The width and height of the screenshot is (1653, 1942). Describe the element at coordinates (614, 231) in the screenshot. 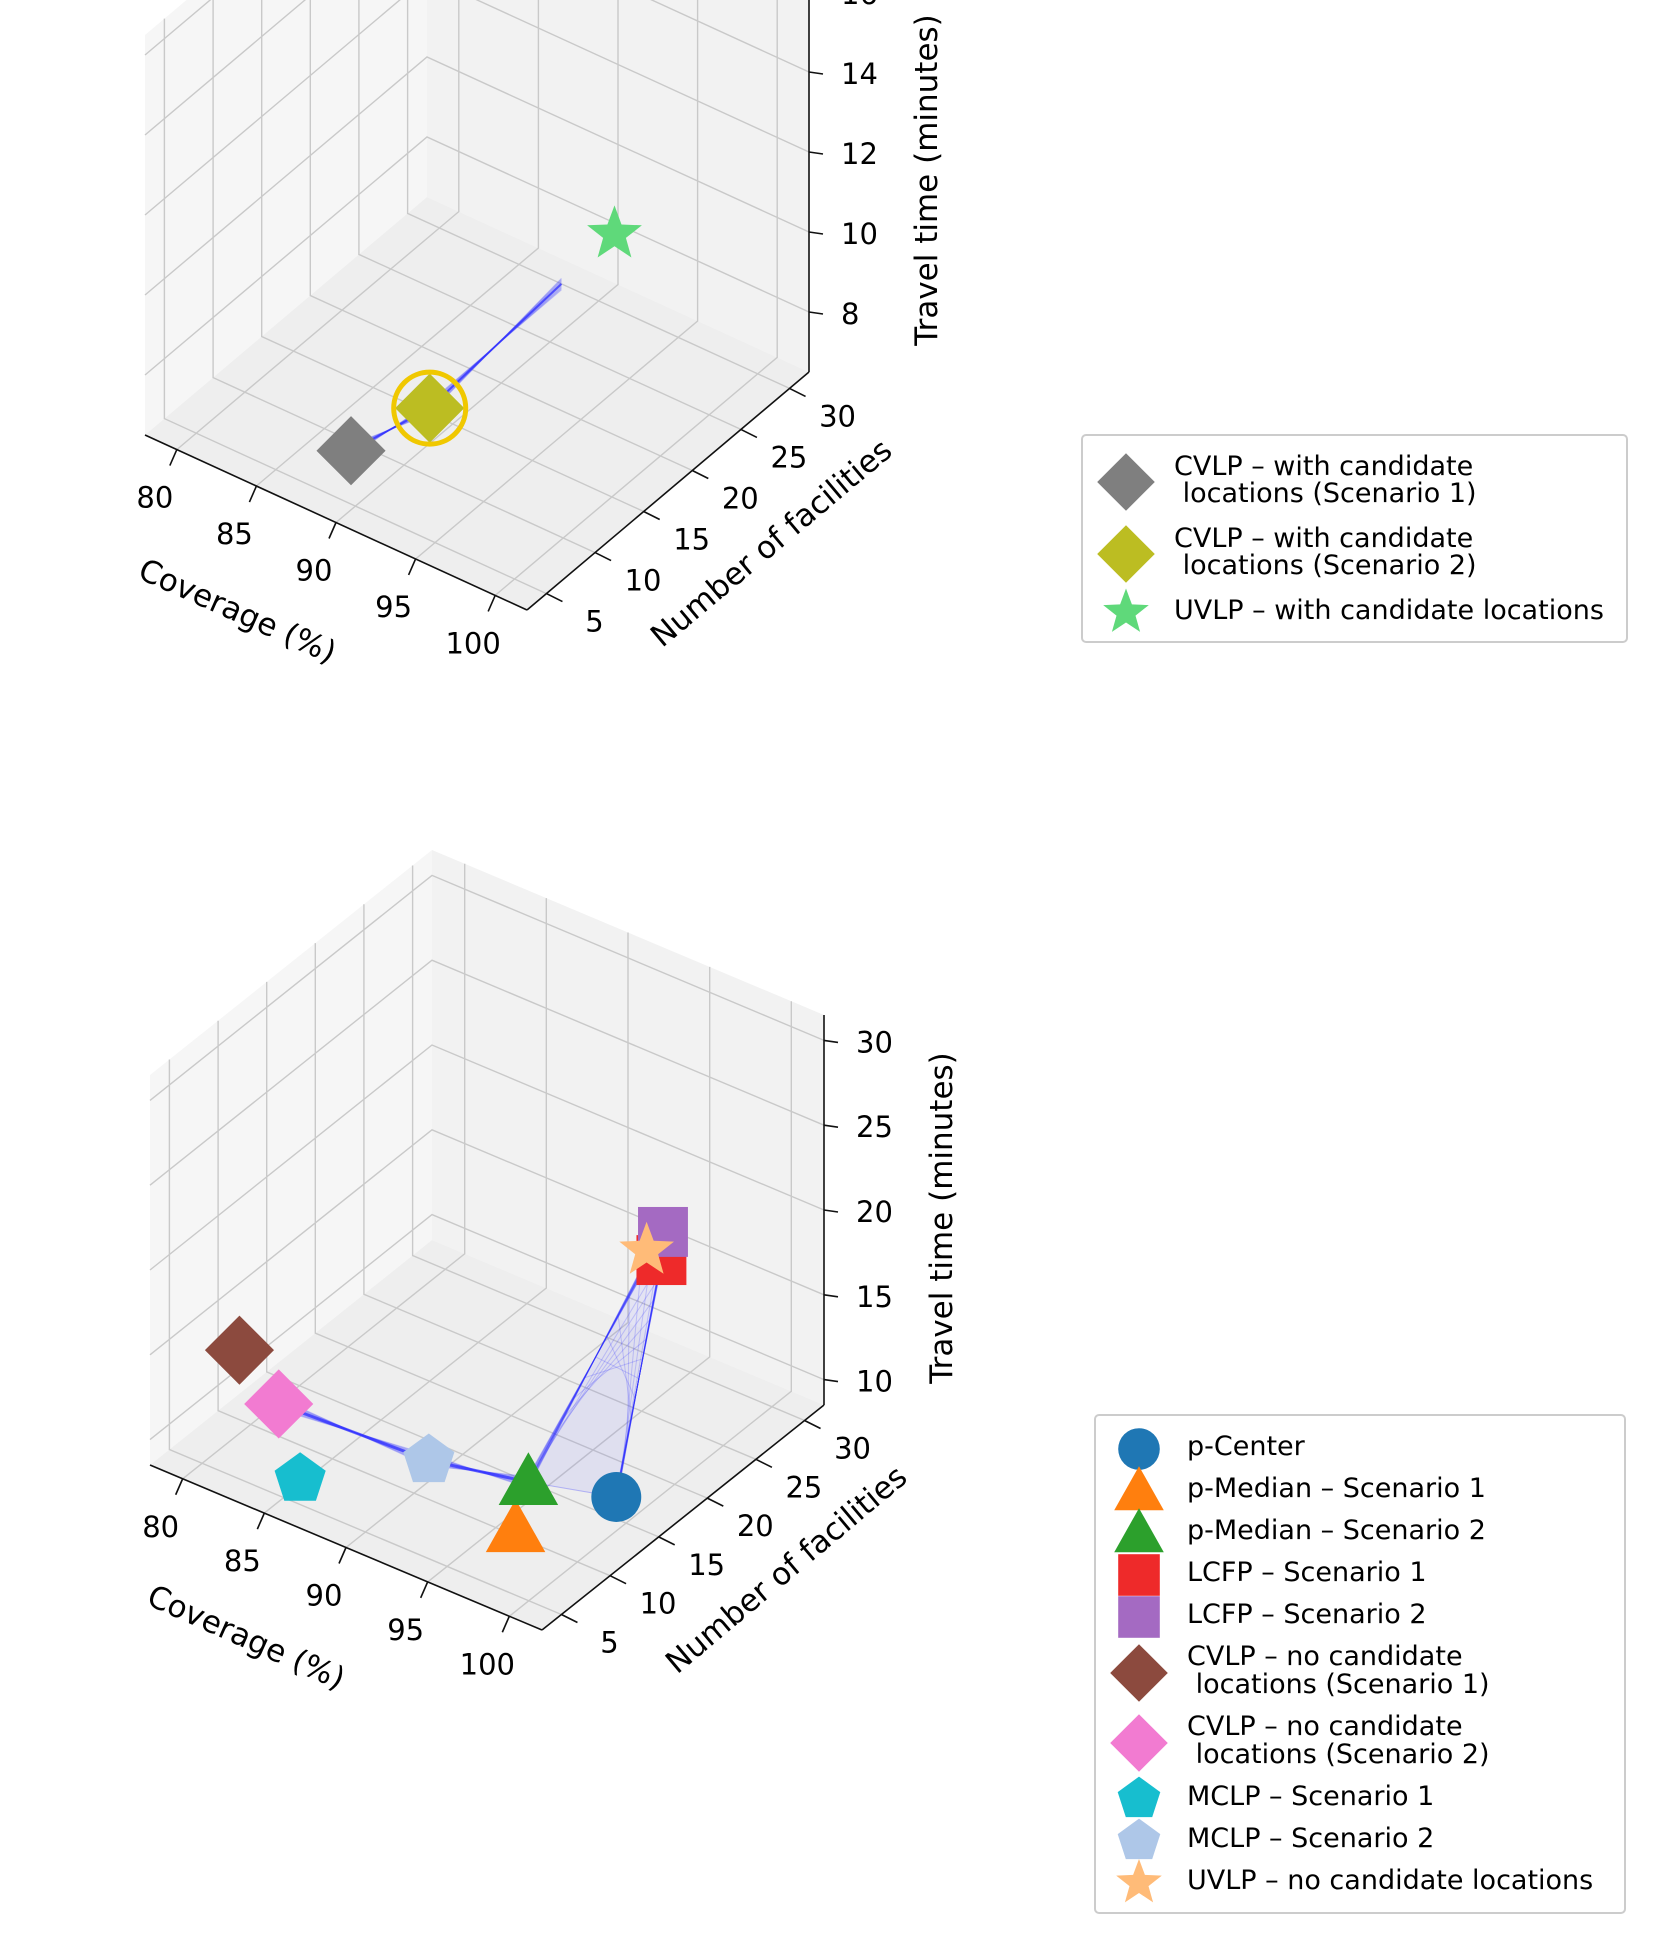

I see `point-uvlp-with-candidate-locations` at that location.